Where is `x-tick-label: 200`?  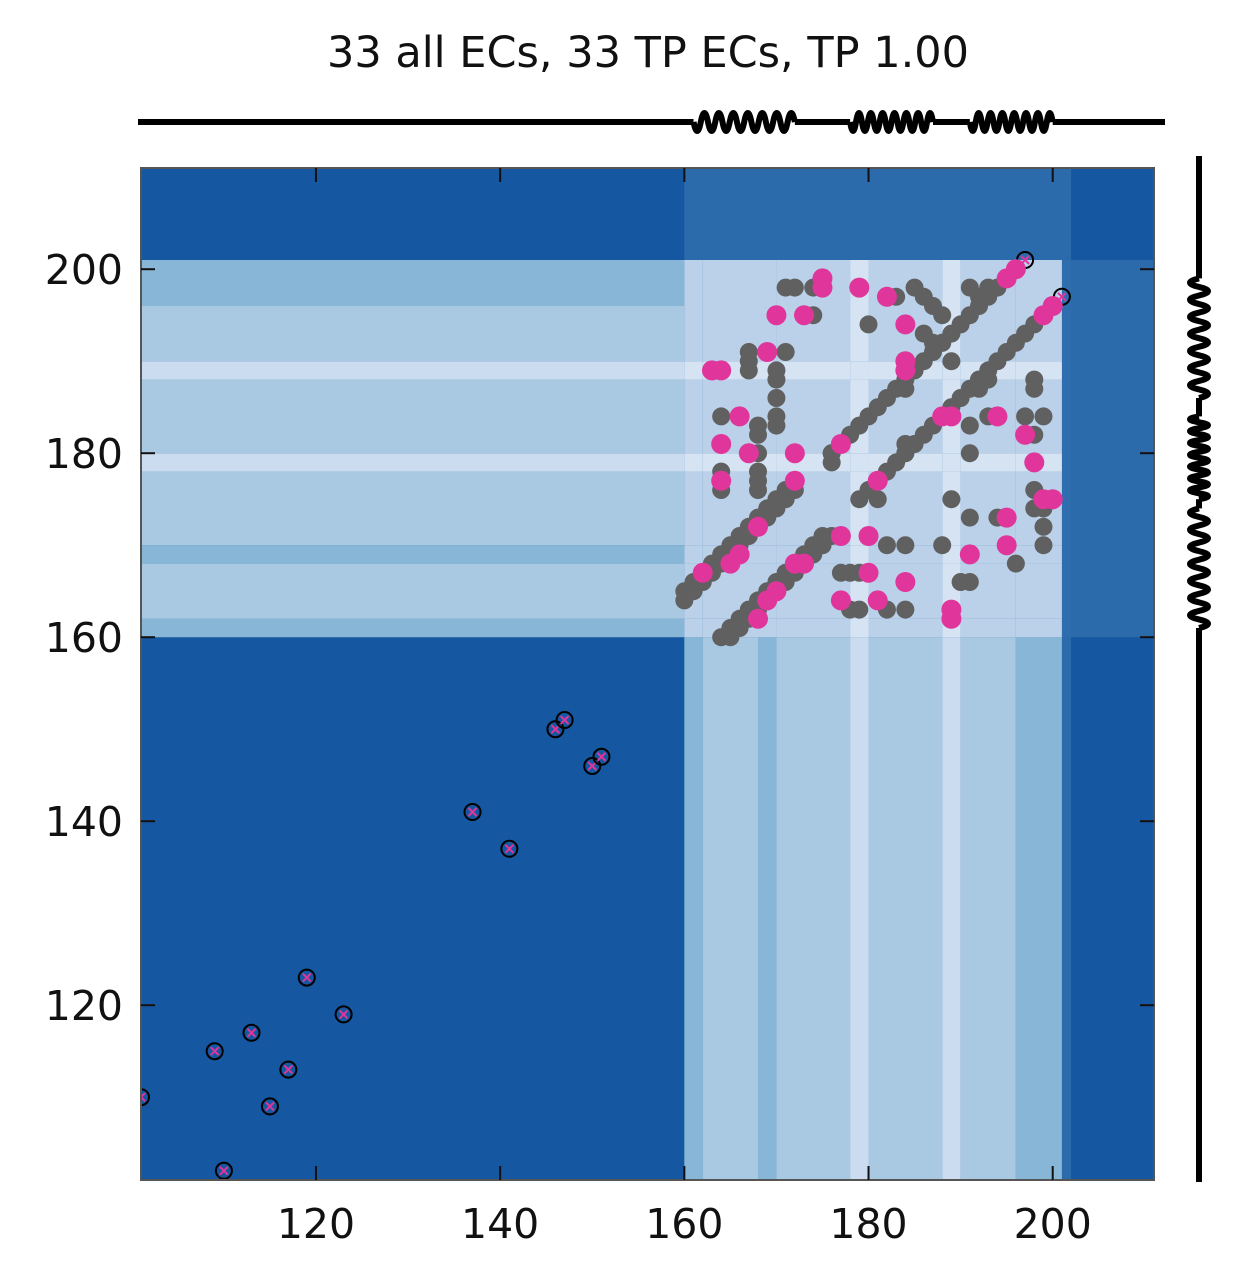
x-tick-label: 200 is located at coordinates (1053, 1224).